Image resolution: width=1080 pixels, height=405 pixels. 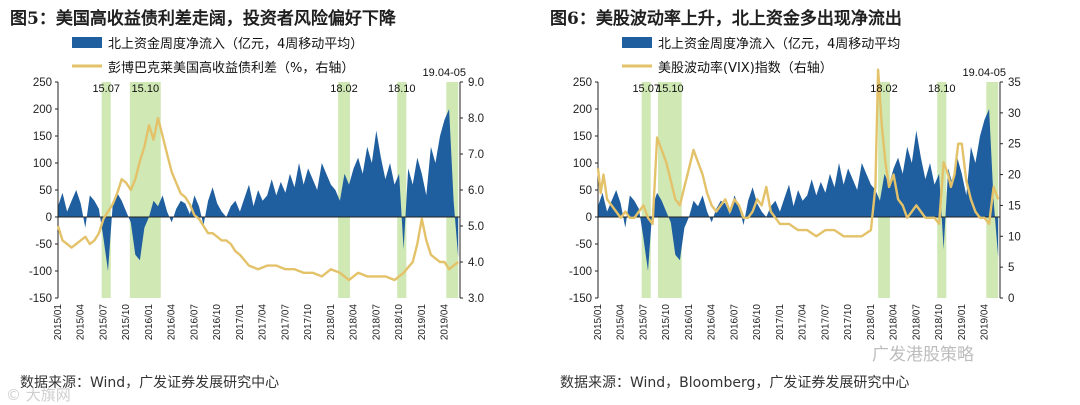 What do you see at coordinates (476, 119) in the screenshot?
I see `right-y-tick-label: 8.0` at bounding box center [476, 119].